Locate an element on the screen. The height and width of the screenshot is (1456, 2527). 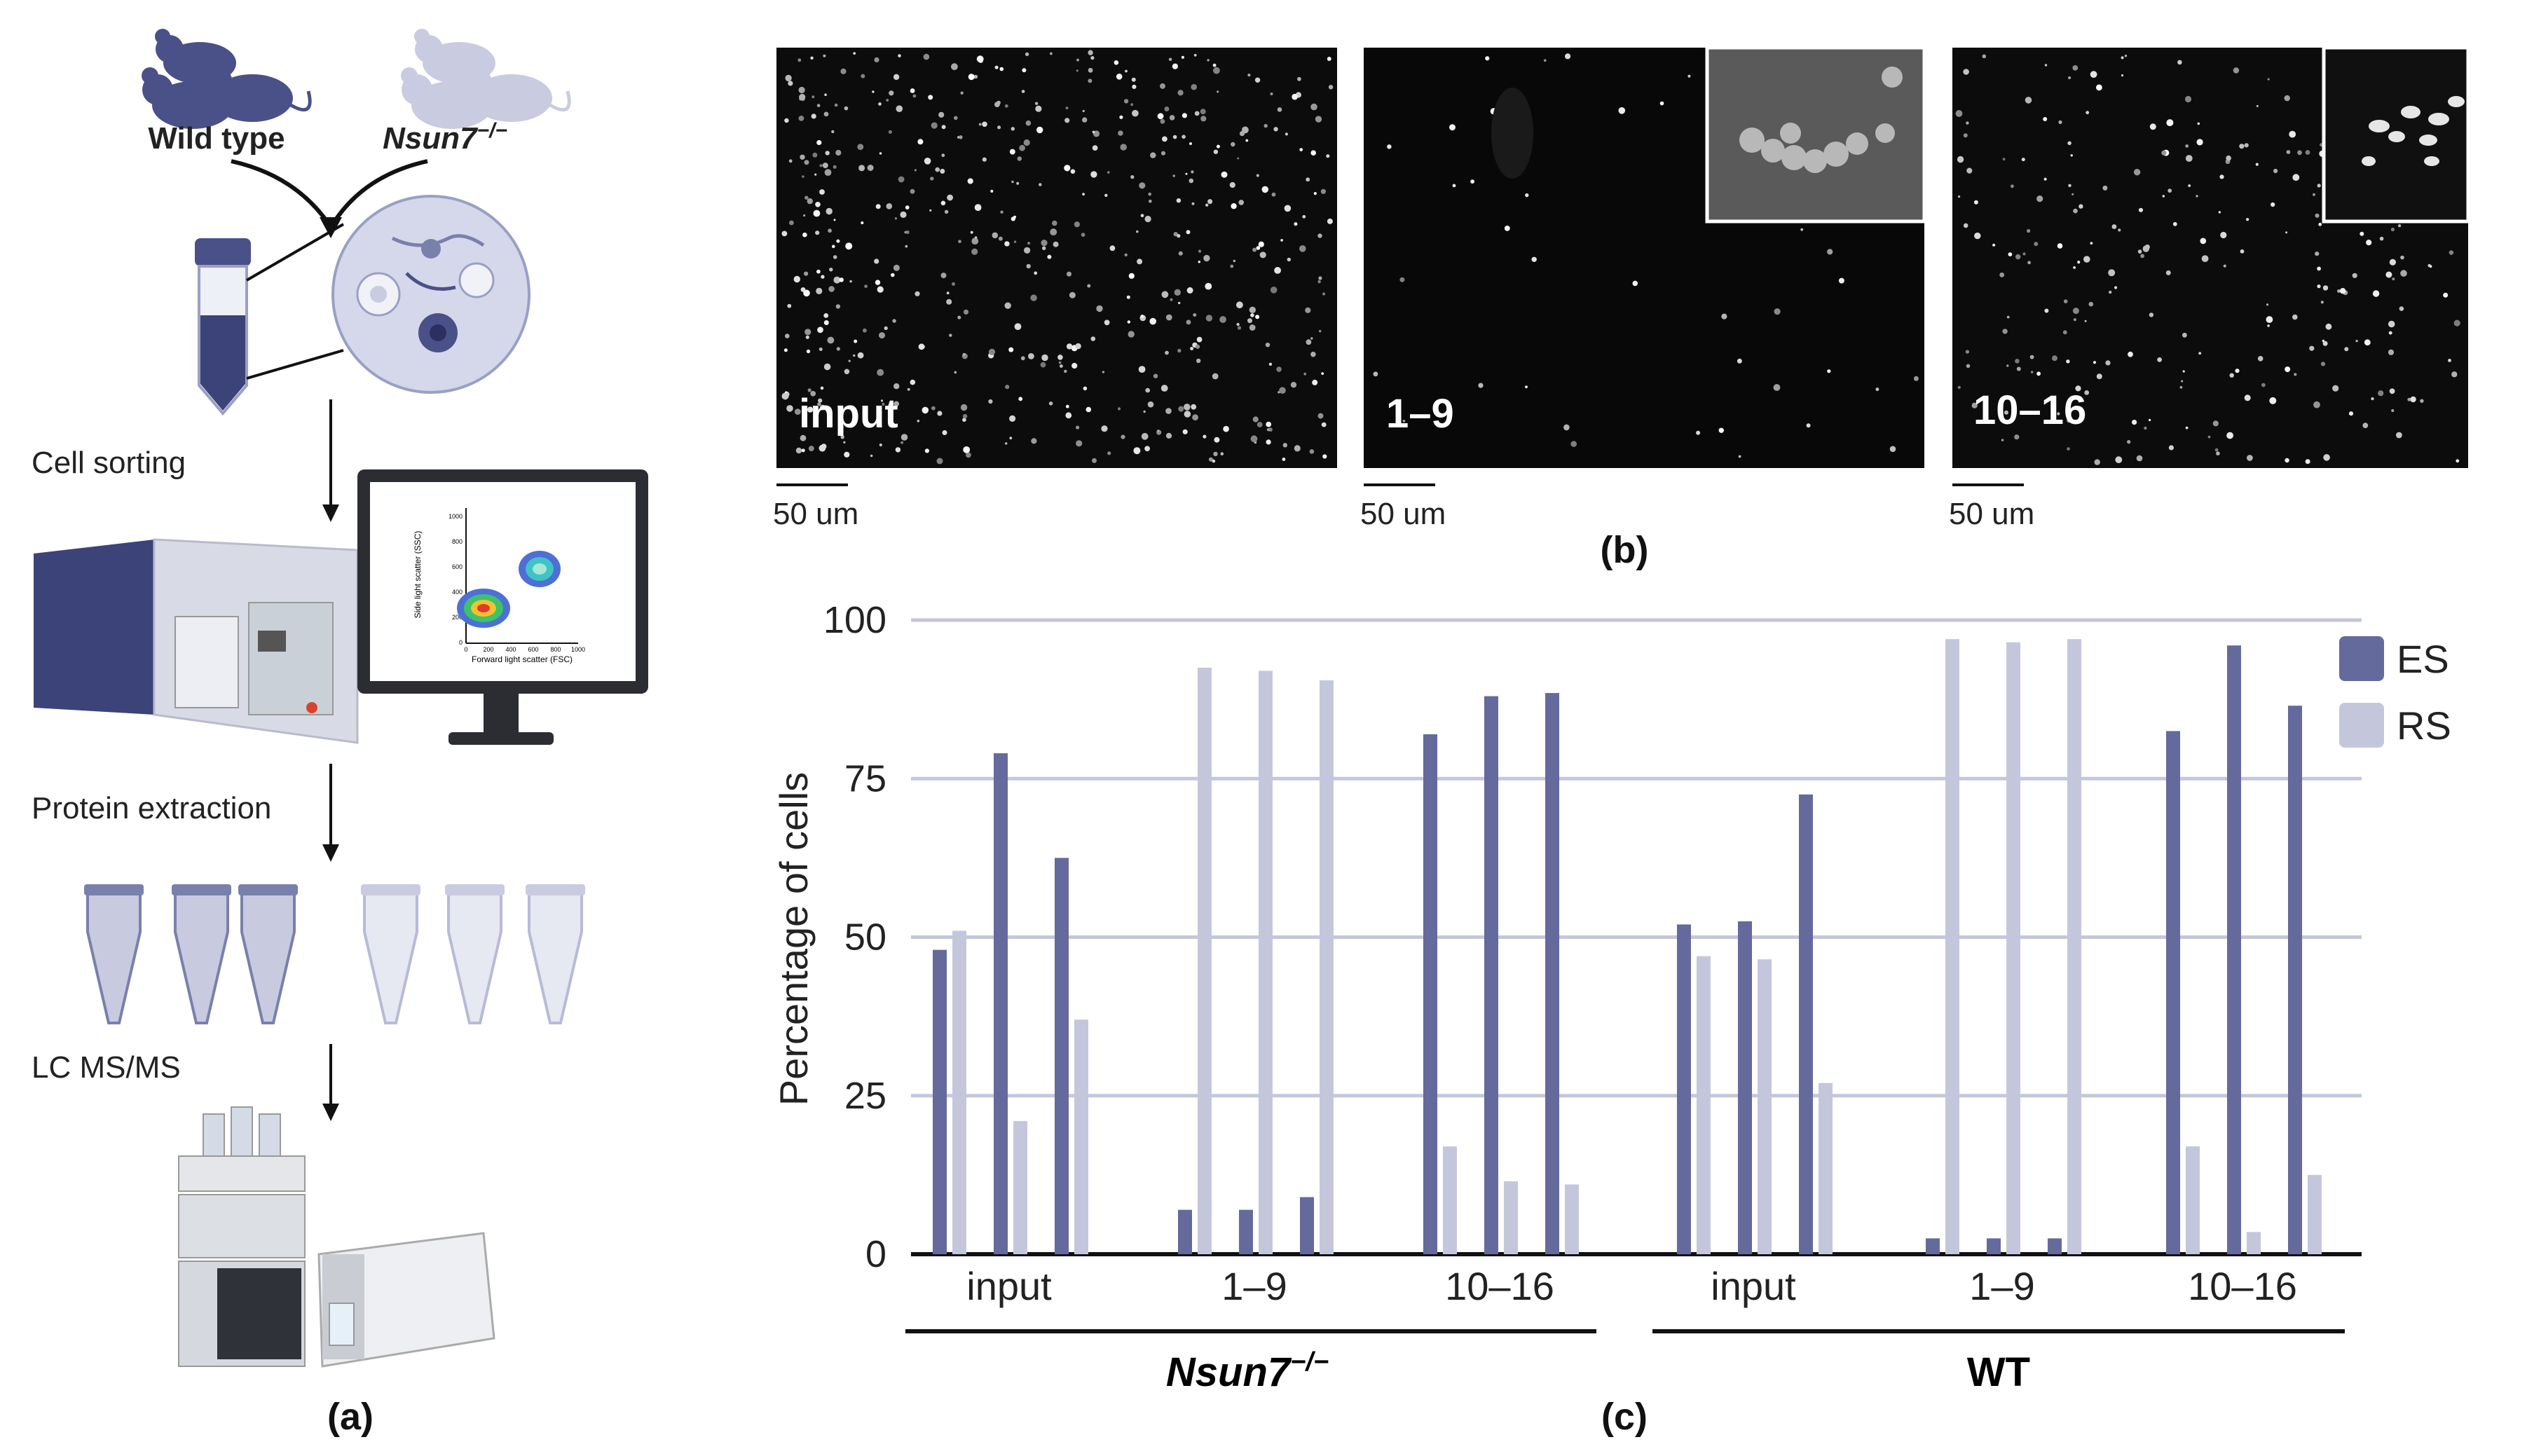
panel-a-letter: (a) is located at coordinates (350, 1417).